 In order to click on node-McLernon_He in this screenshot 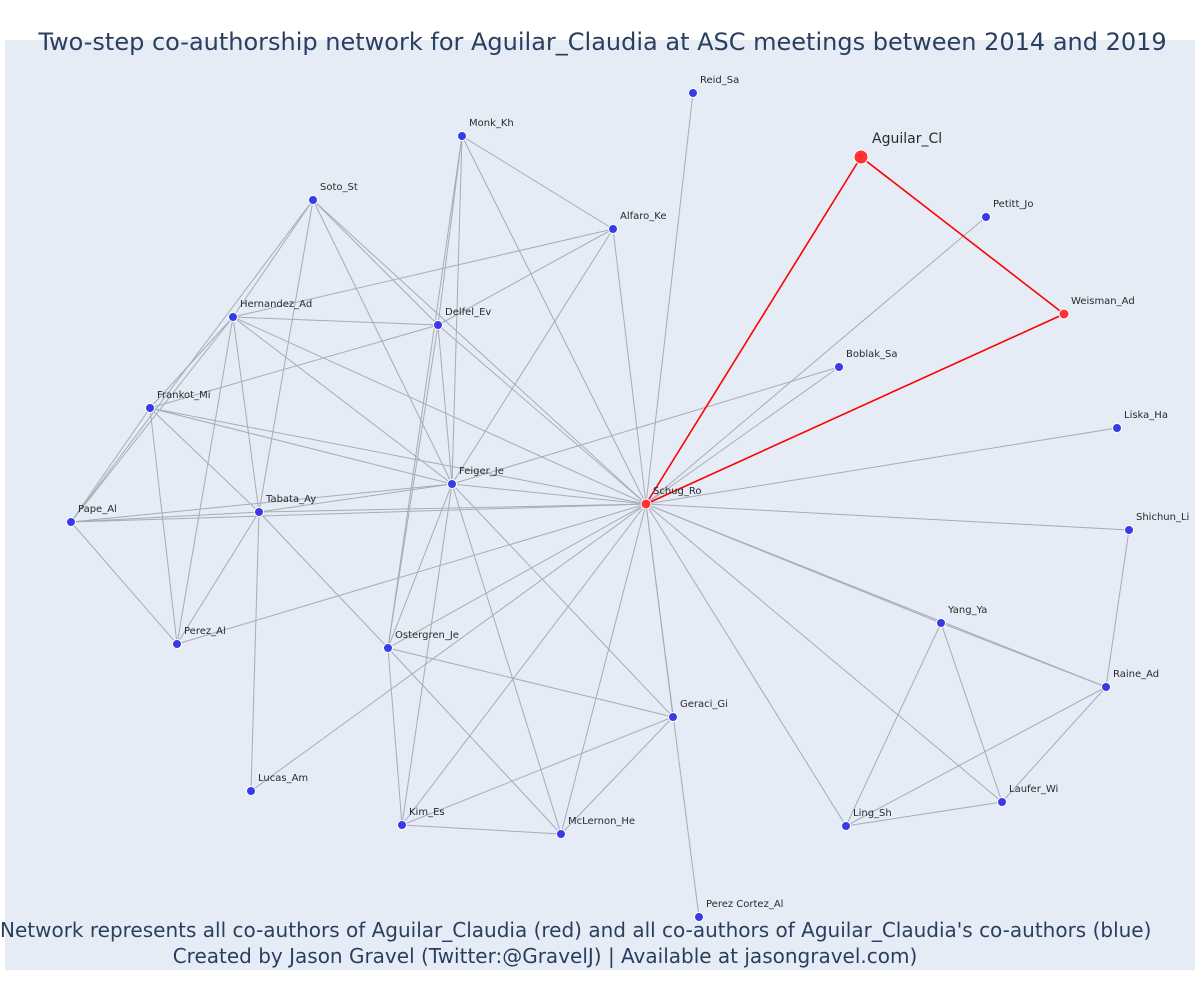, I will do `click(561, 834)`.